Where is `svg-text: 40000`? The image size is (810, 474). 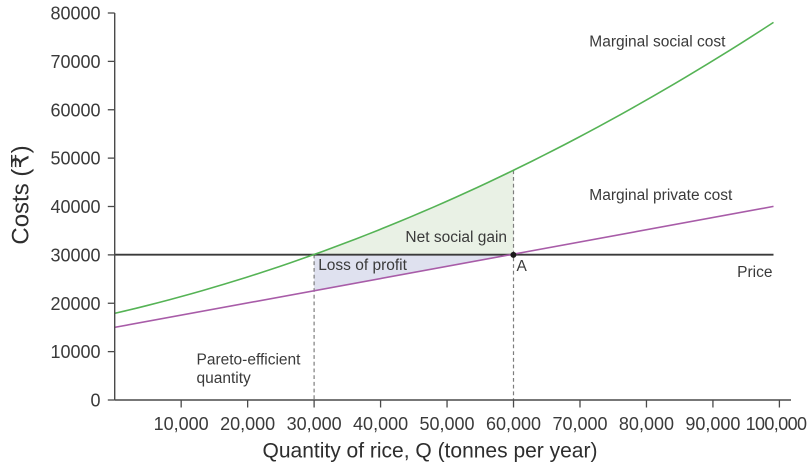 svg-text: 40000 is located at coordinates (75, 207).